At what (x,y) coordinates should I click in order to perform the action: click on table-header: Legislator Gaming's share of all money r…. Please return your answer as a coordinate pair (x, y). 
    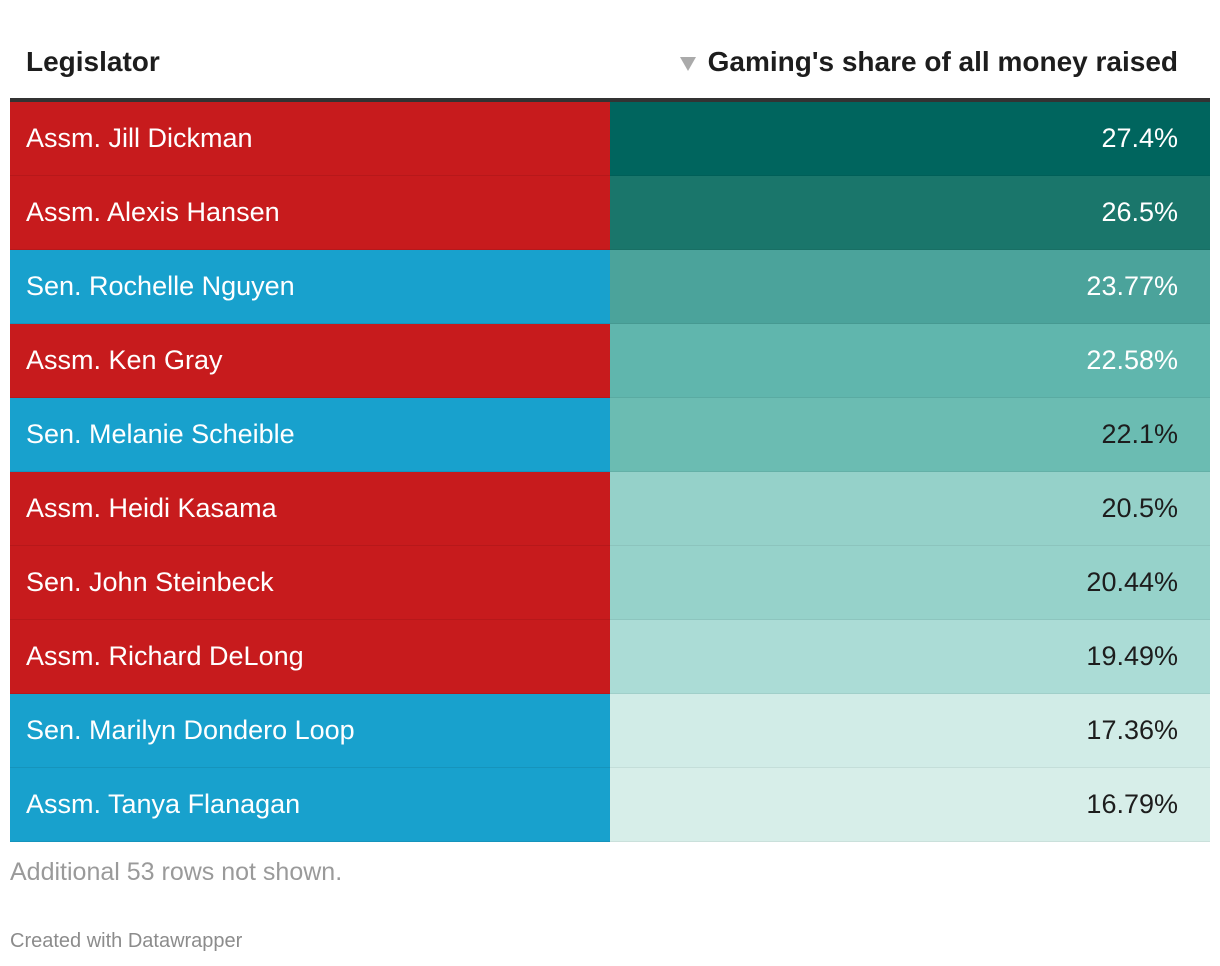
    Looking at the image, I should click on (610, 51).